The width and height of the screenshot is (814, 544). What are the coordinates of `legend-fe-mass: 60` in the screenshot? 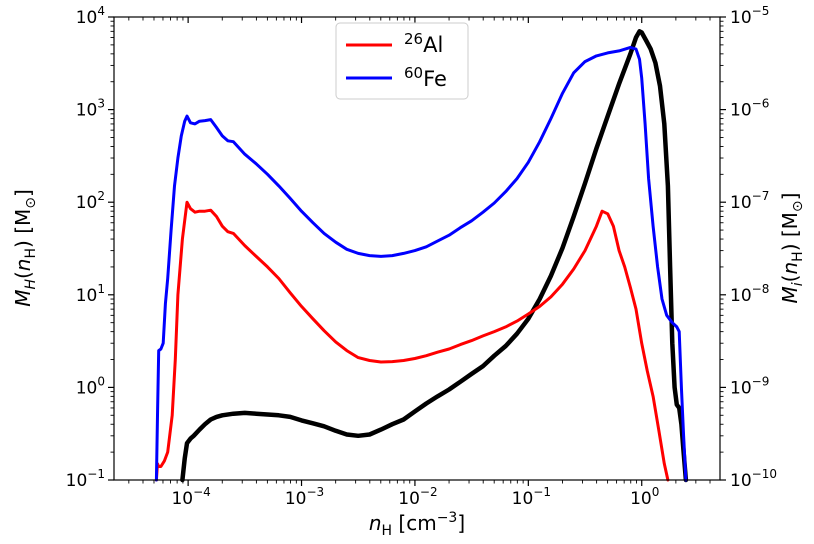 It's located at (413, 73).